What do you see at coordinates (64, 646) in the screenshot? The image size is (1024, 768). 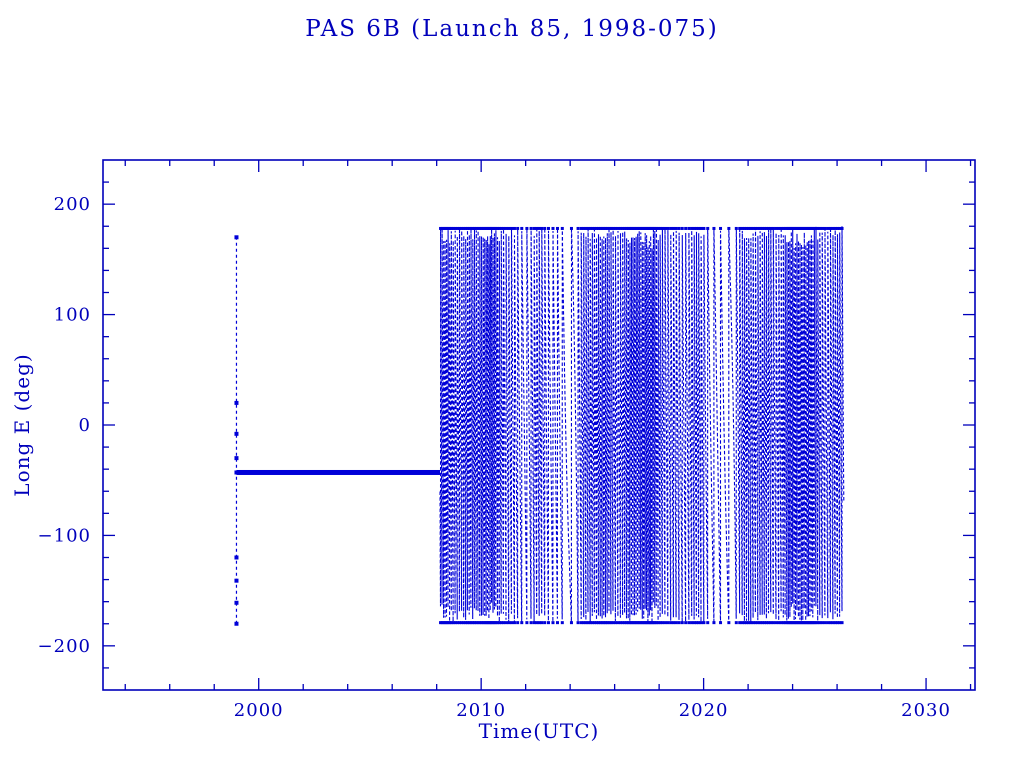 I see `svg-text: −200` at bounding box center [64, 646].